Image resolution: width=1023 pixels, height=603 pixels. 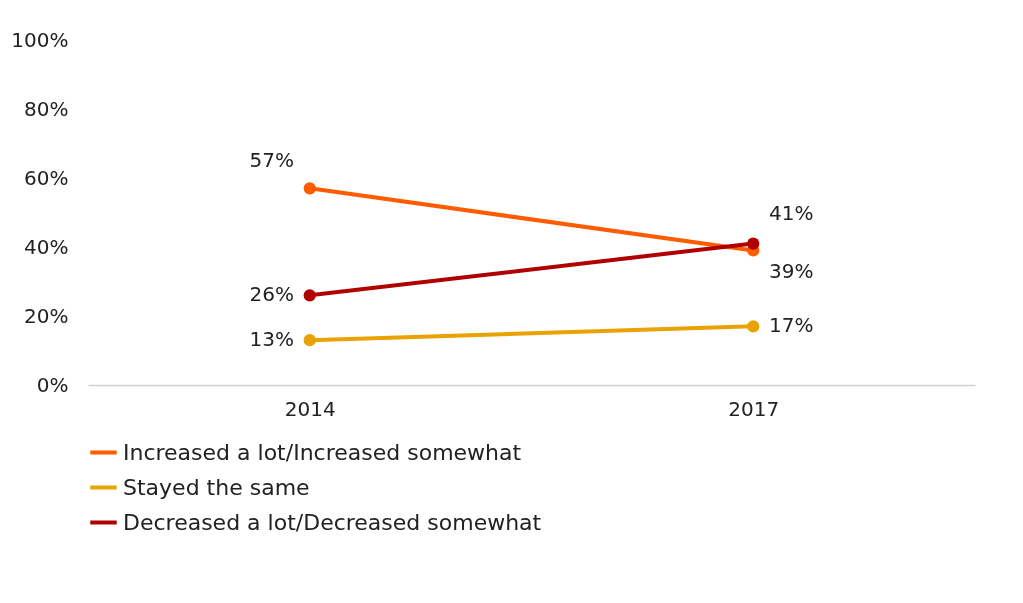 What do you see at coordinates (271, 160) in the screenshot?
I see `data-label: 57%` at bounding box center [271, 160].